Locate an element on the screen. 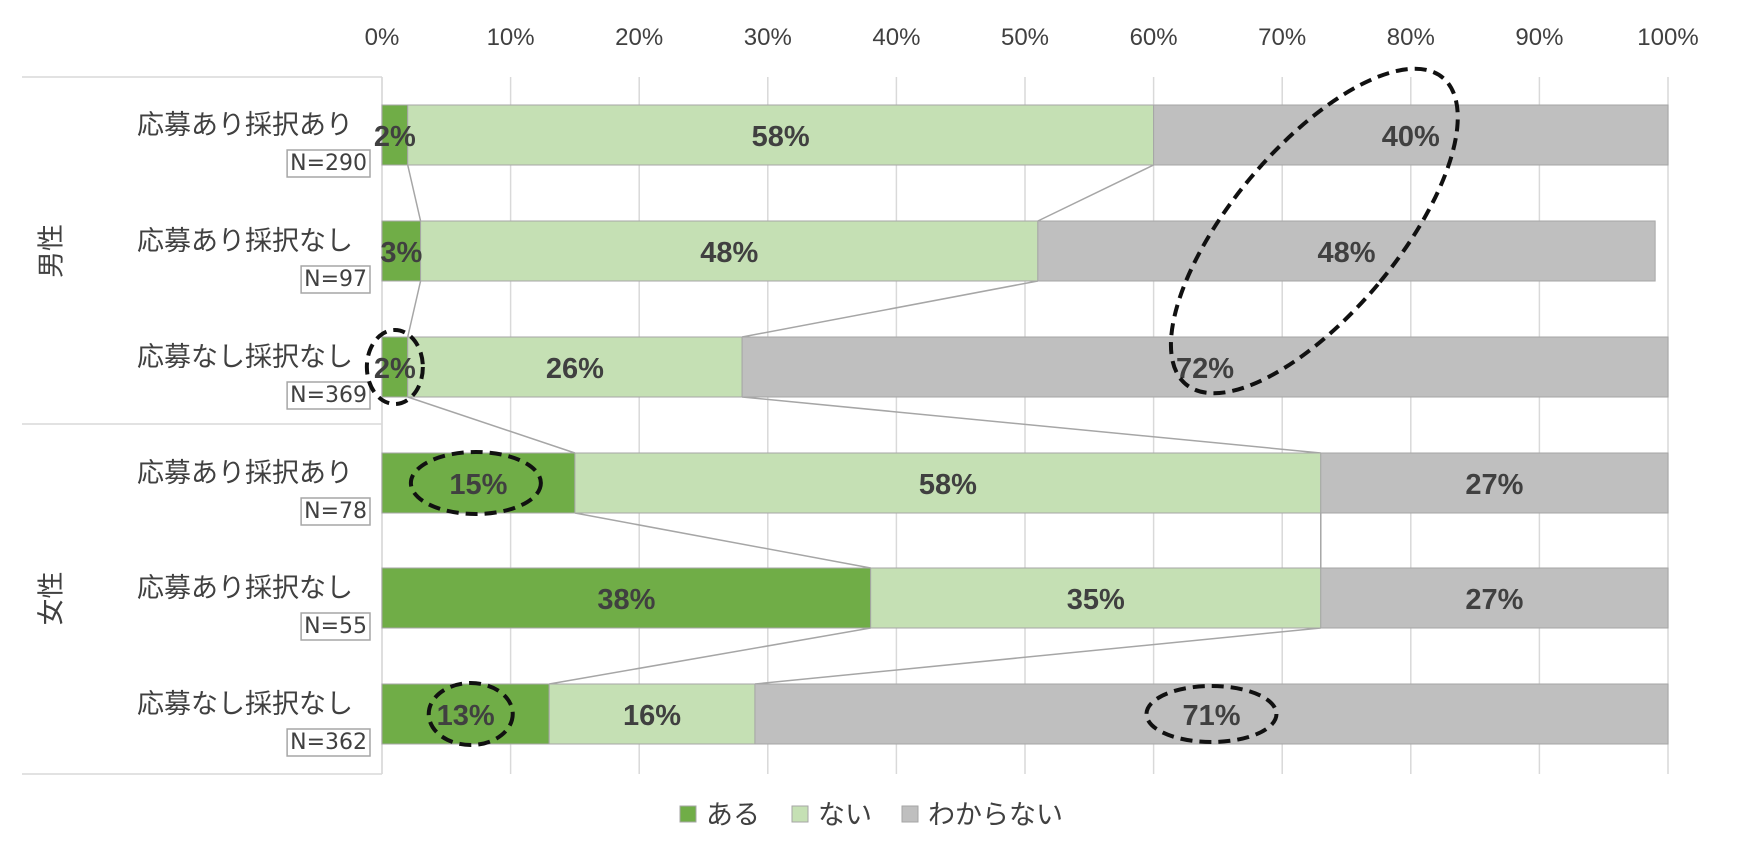 The height and width of the screenshot is (857, 1741). x-tick-label: 0% is located at coordinates (382, 37).